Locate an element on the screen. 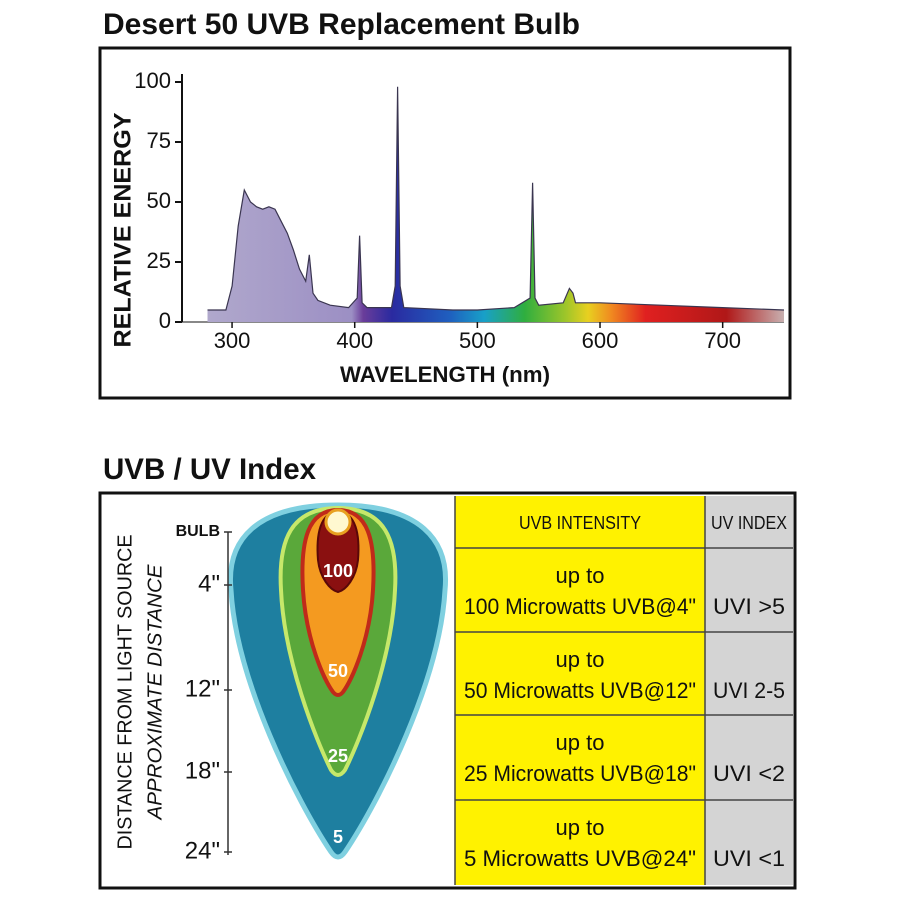  intensity-line: 100 Microwatts UVB@4" is located at coordinates (580, 606).